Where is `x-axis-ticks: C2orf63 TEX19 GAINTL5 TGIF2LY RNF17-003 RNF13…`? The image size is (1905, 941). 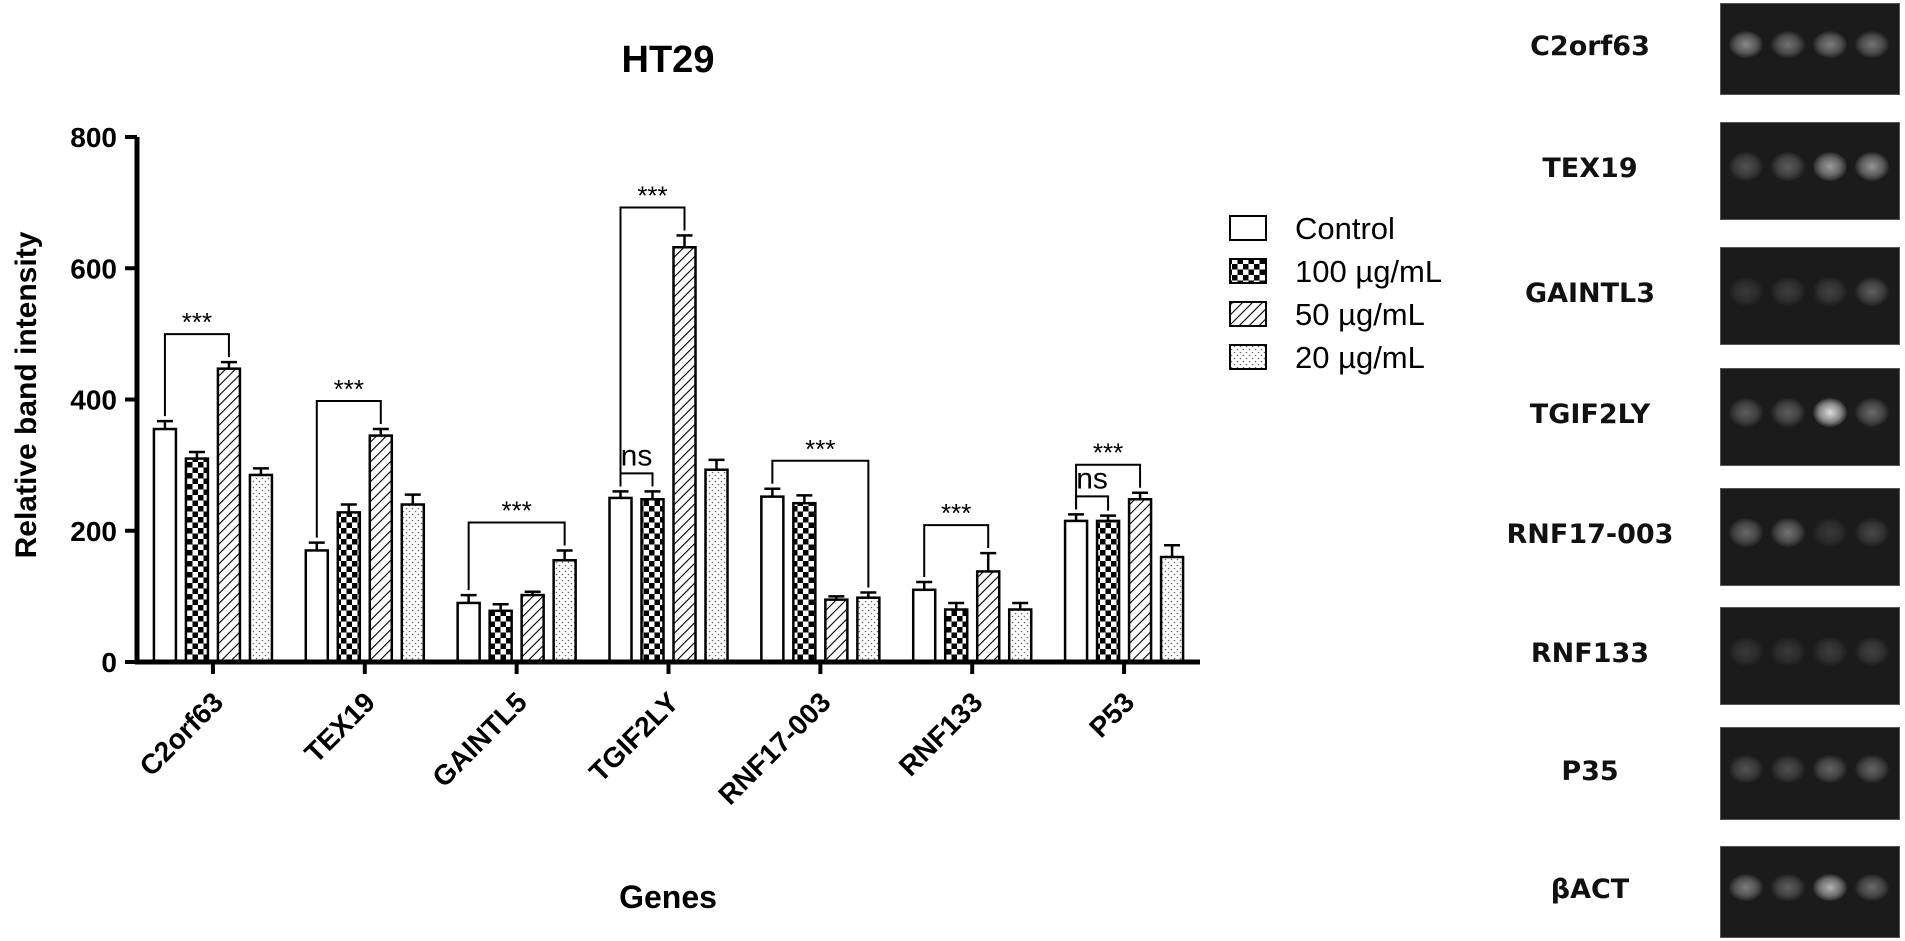
x-axis-ticks: C2orf63 TEX19 GAINTL5 TGIF2LY RNF17-003 RNF13… is located at coordinates (637, 736).